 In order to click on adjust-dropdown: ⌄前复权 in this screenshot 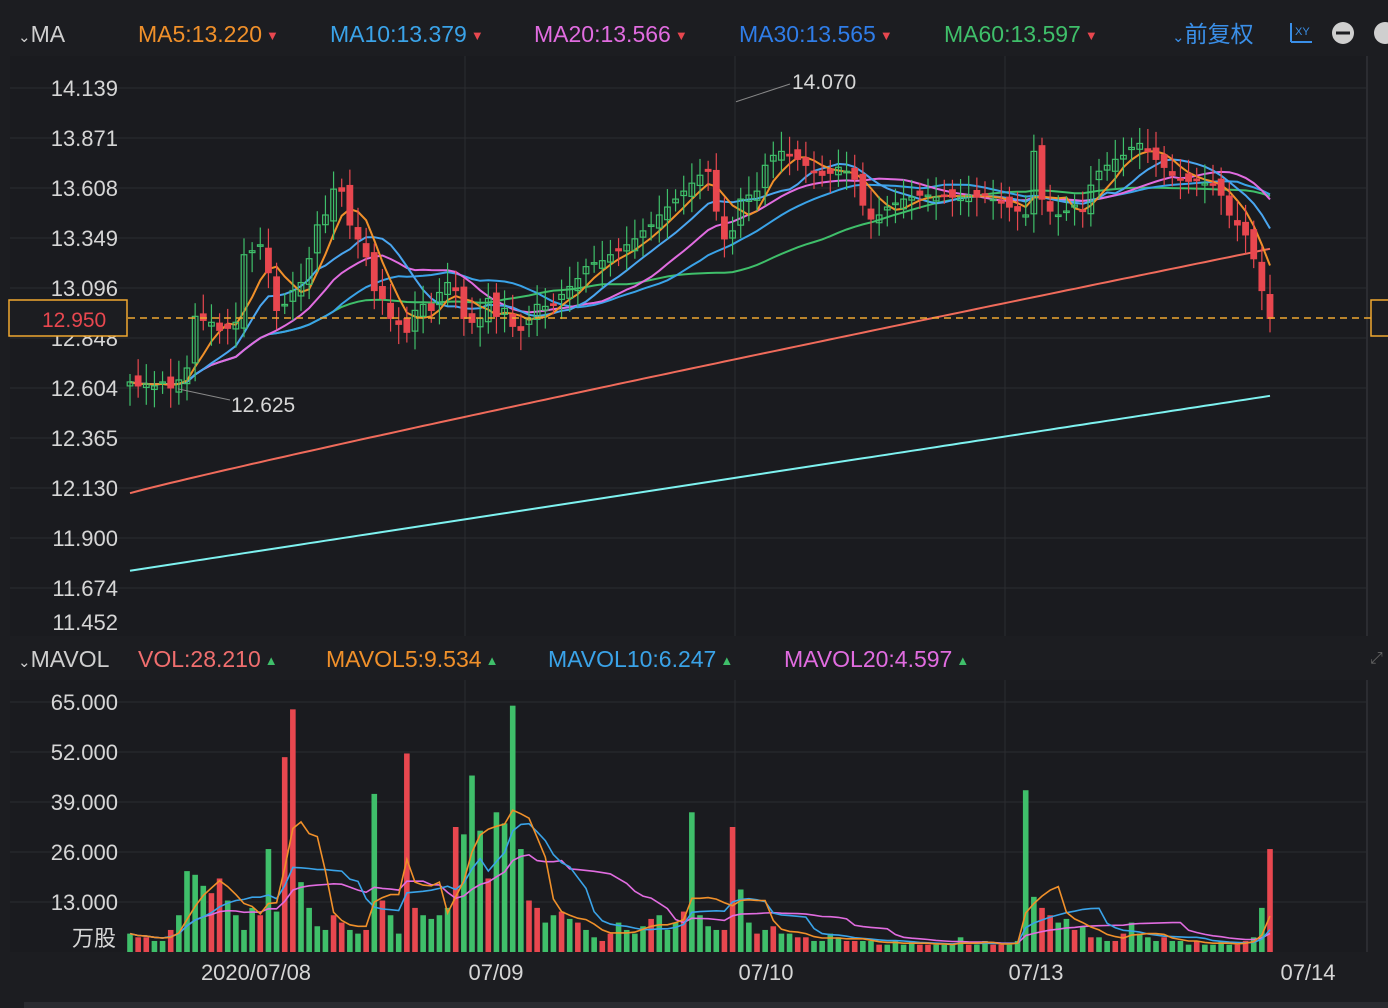, I will do `click(1213, 34)`.